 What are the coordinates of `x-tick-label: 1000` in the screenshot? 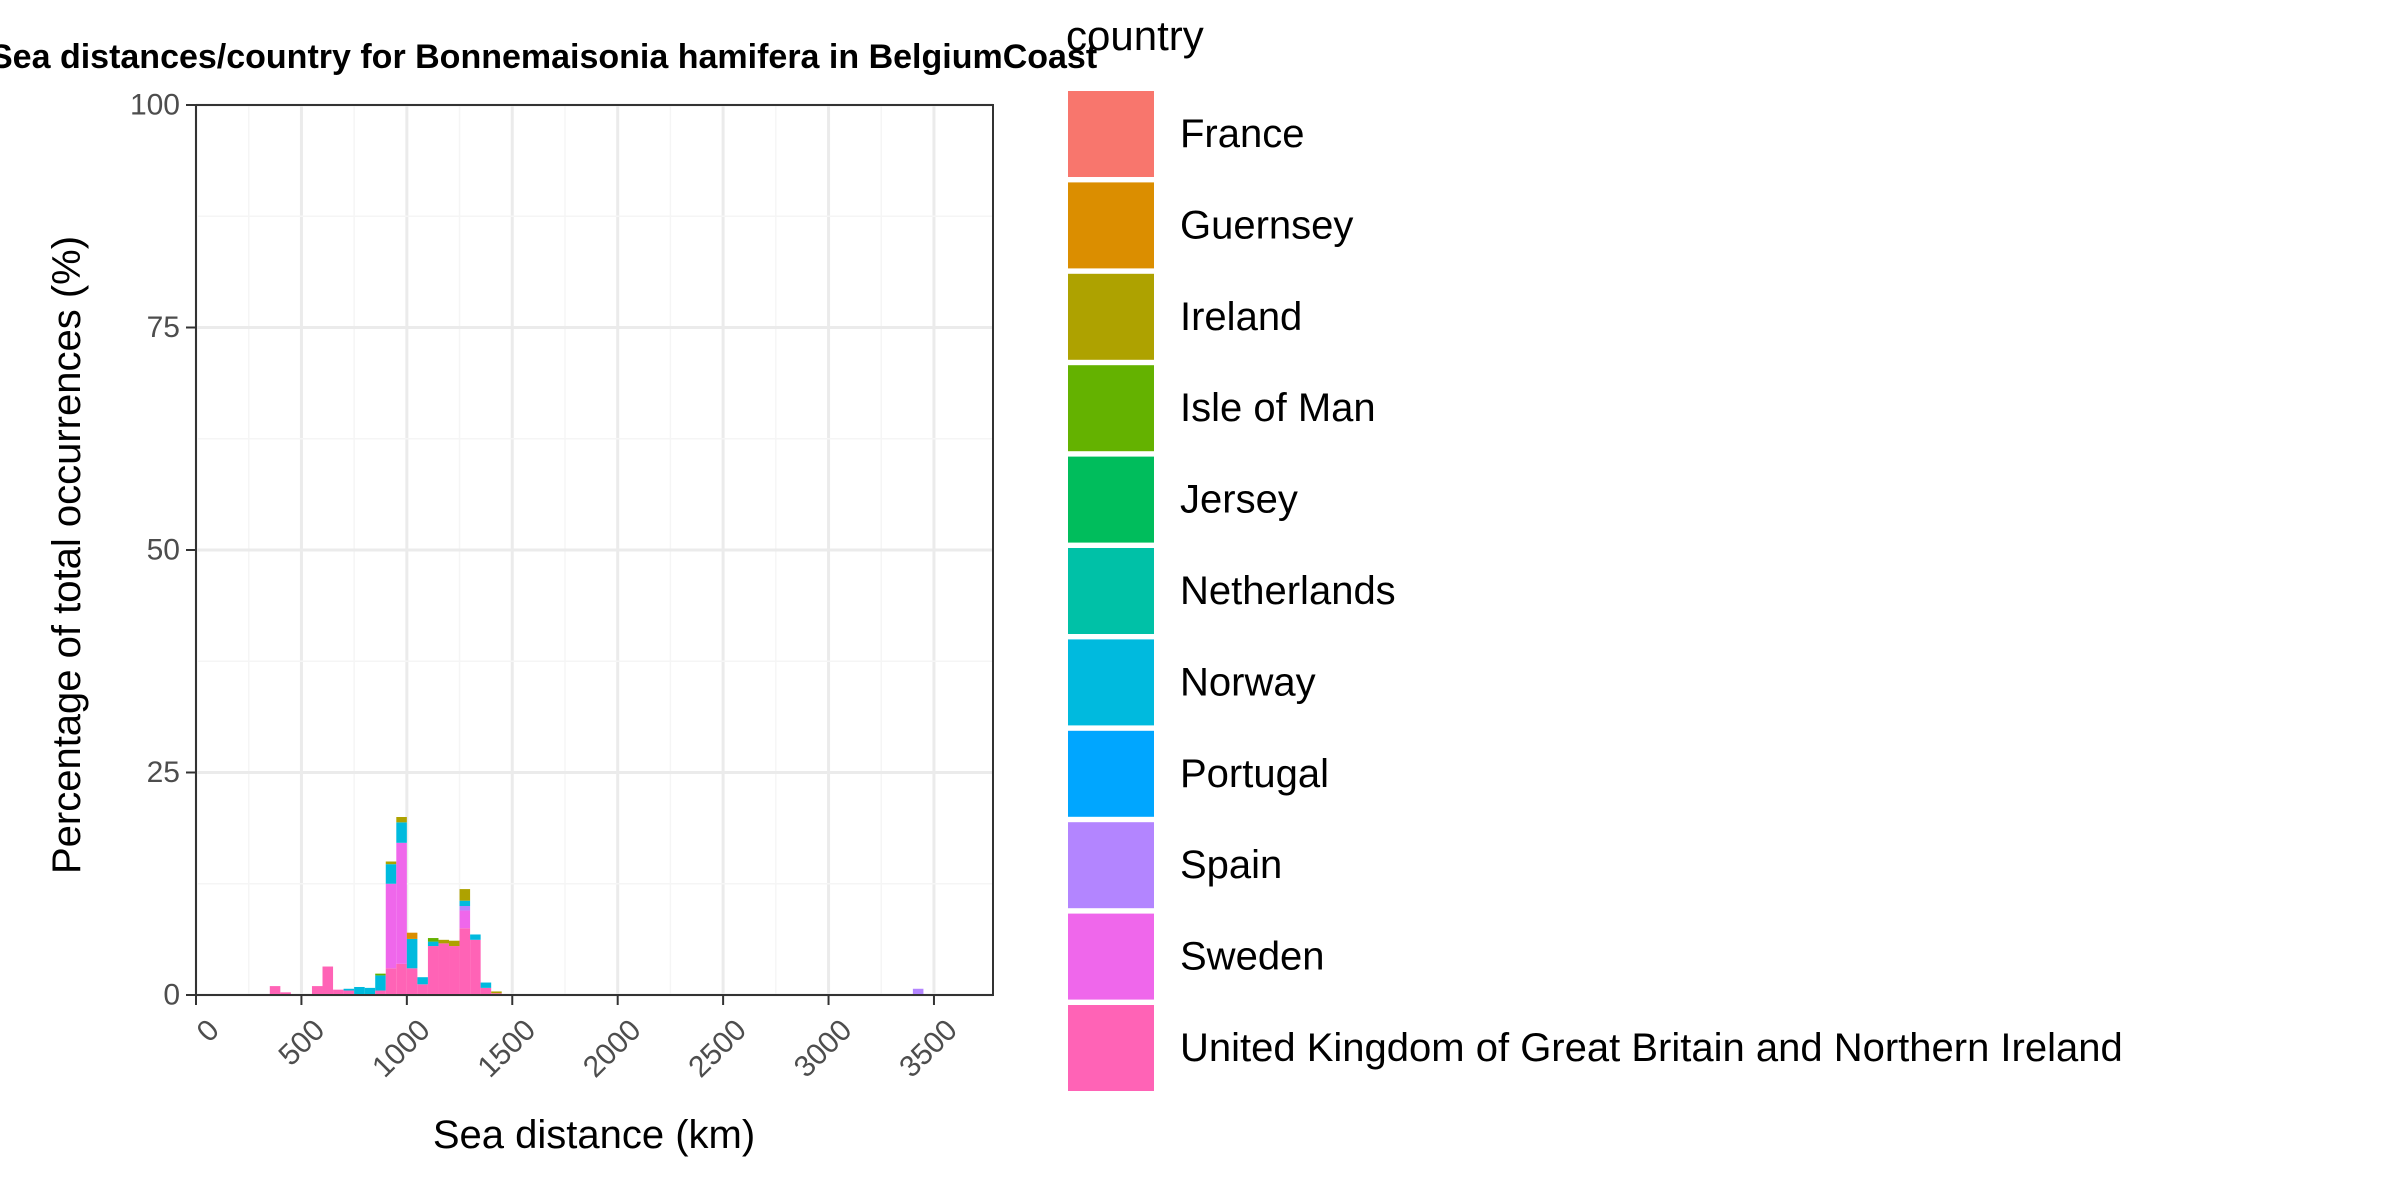 It's located at (401, 1048).